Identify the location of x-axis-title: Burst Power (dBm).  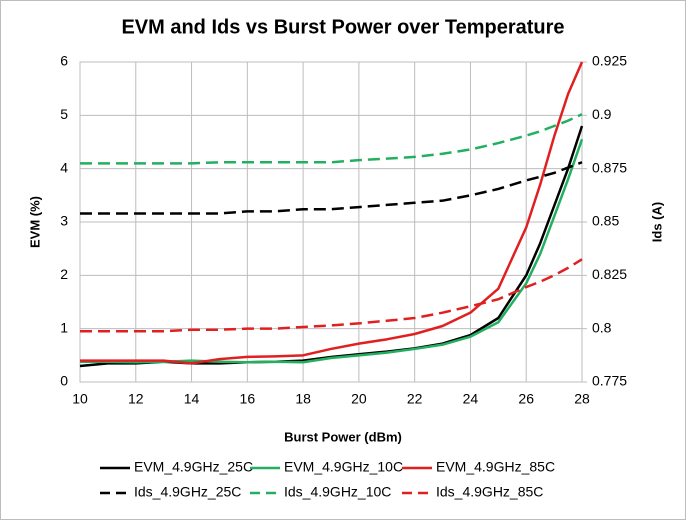
(343, 436).